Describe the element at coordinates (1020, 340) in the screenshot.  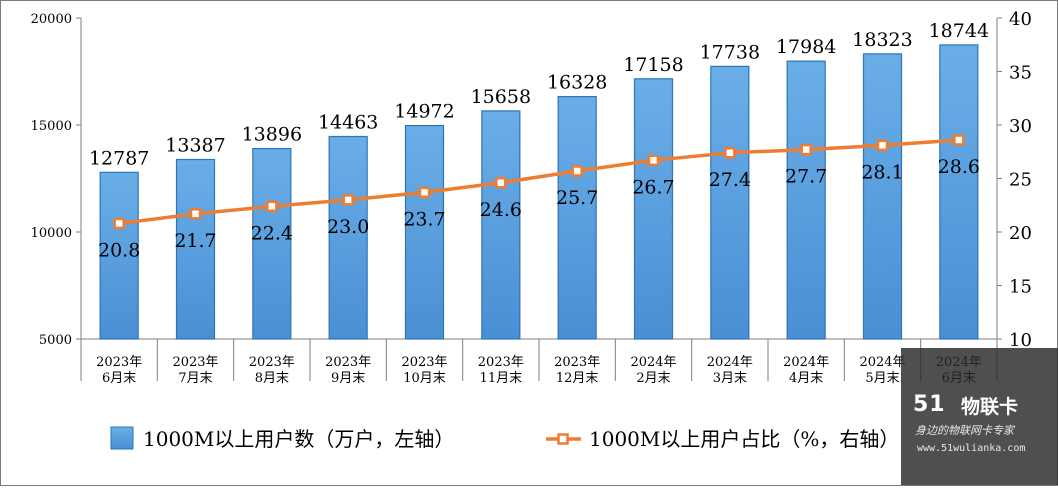
I see `right-tick-label: 10` at that location.